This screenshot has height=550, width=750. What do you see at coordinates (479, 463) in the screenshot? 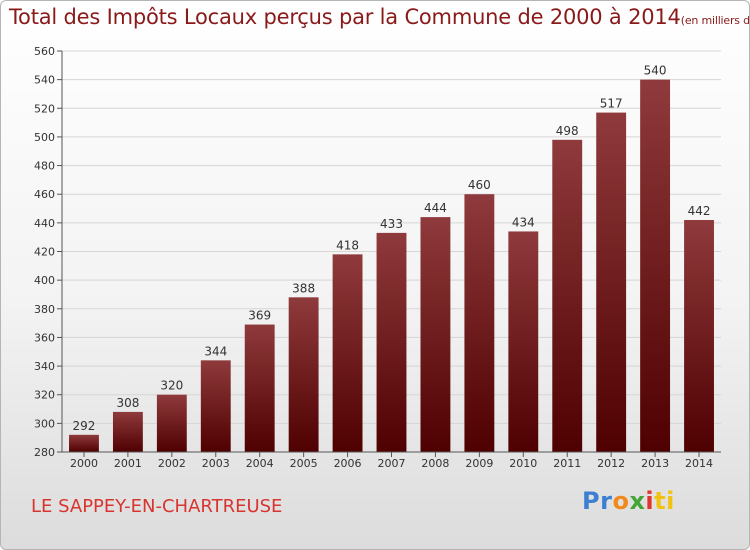
I see `x-tick-label: 2009` at bounding box center [479, 463].